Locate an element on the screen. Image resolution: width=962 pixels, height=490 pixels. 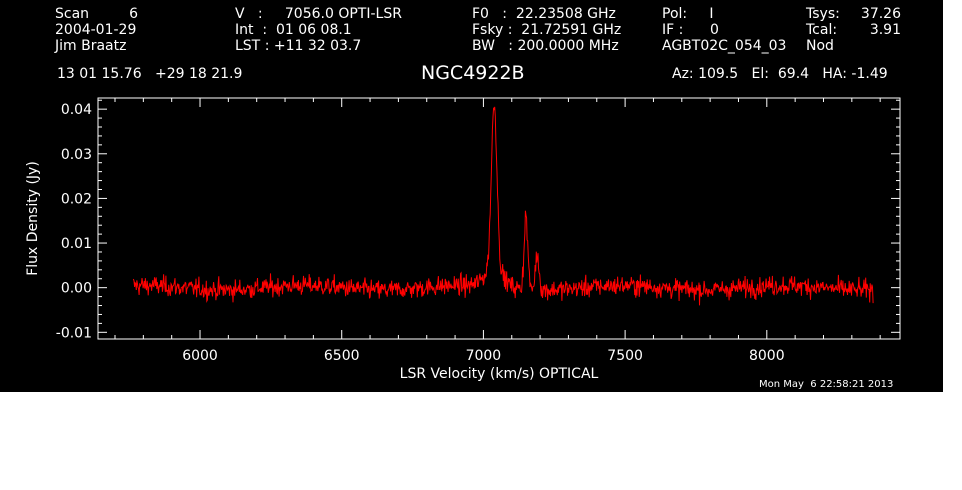
tsys-value: 37.26 is located at coordinates (880, 14).